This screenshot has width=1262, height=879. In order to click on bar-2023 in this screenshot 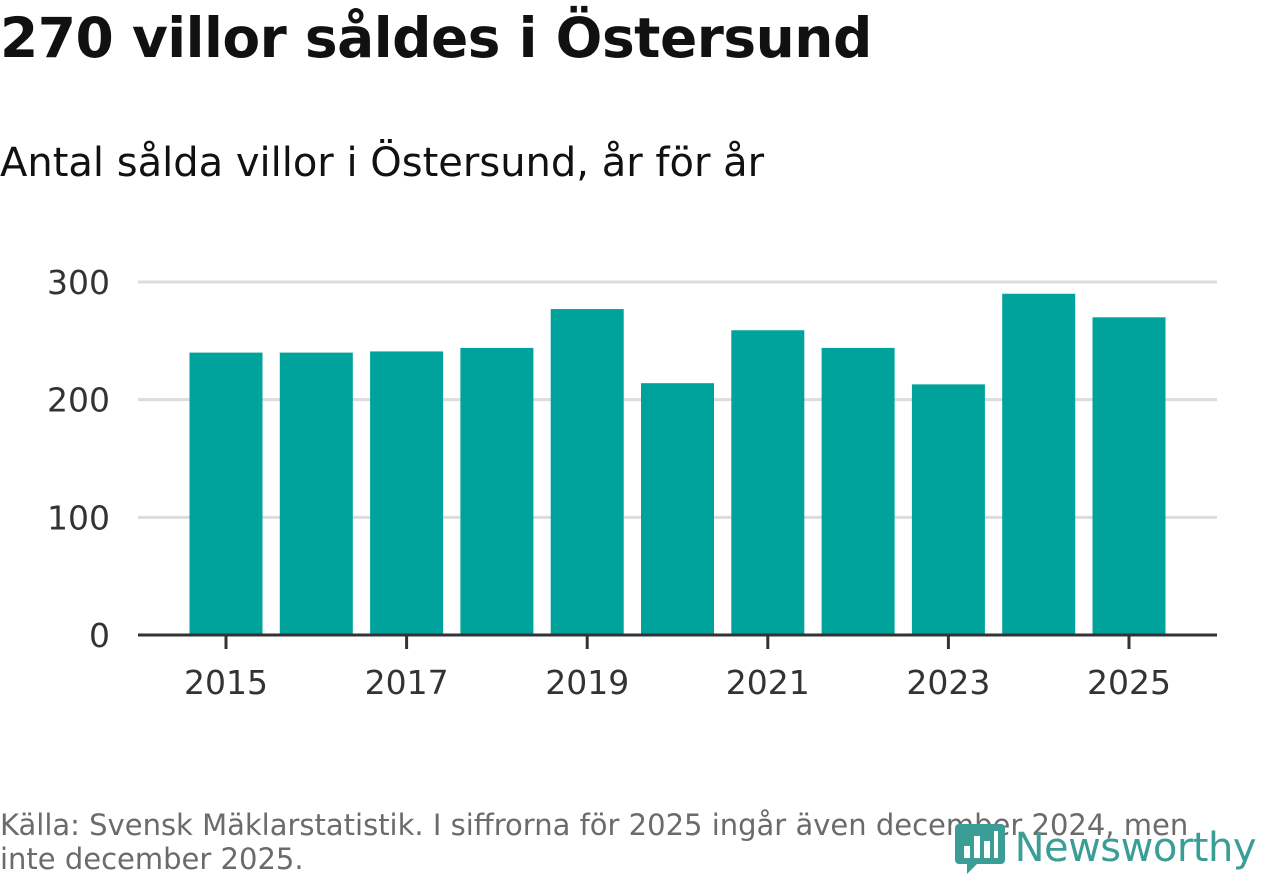, I will do `click(948, 509)`.